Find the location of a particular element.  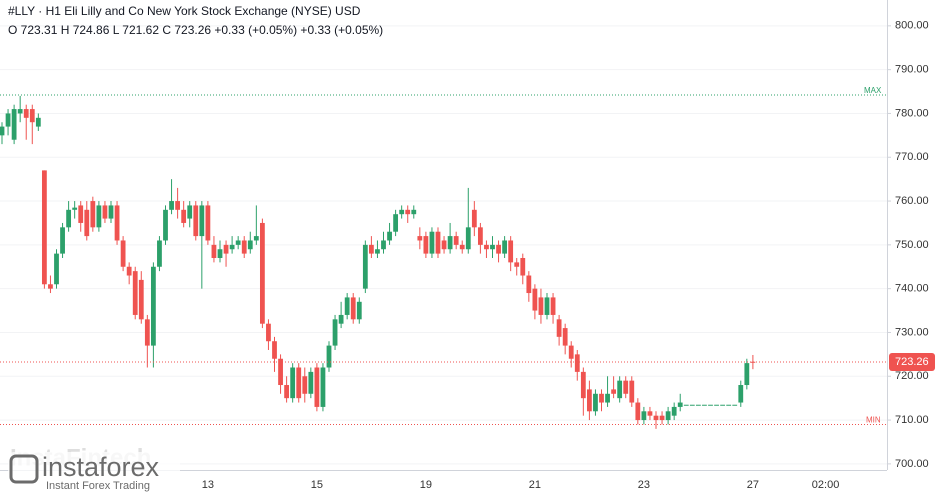

y-tick-label: 780.00 is located at coordinates (912, 113).